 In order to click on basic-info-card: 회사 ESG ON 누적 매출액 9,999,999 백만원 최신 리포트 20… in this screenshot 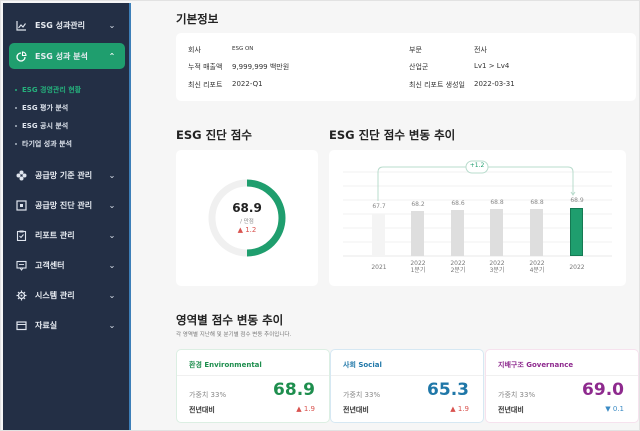, I will do `click(406, 67)`.